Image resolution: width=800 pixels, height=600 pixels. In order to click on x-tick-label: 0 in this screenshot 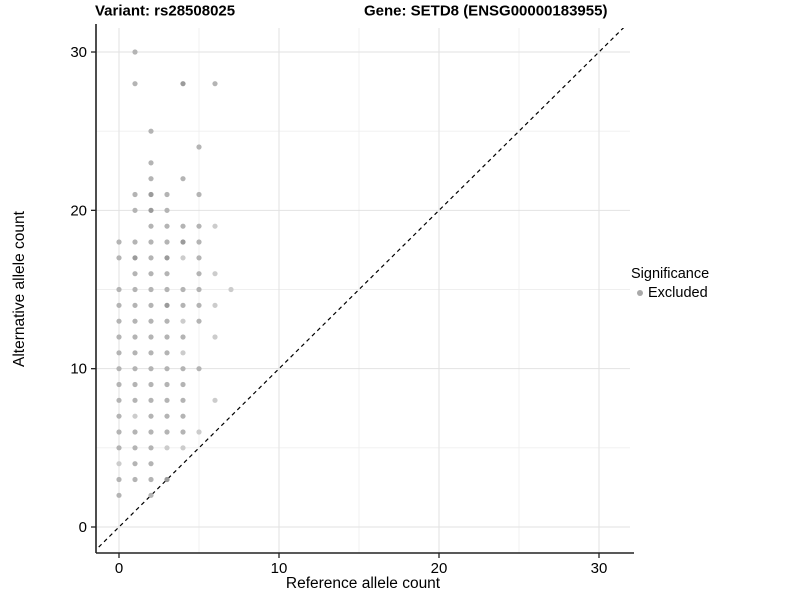, I will do `click(119, 568)`.